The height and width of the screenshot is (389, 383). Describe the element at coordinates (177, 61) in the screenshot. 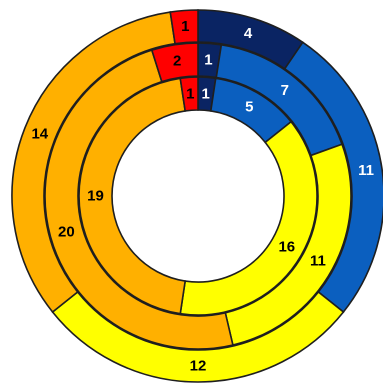

I see `middle-ring-label-red: 2` at that location.